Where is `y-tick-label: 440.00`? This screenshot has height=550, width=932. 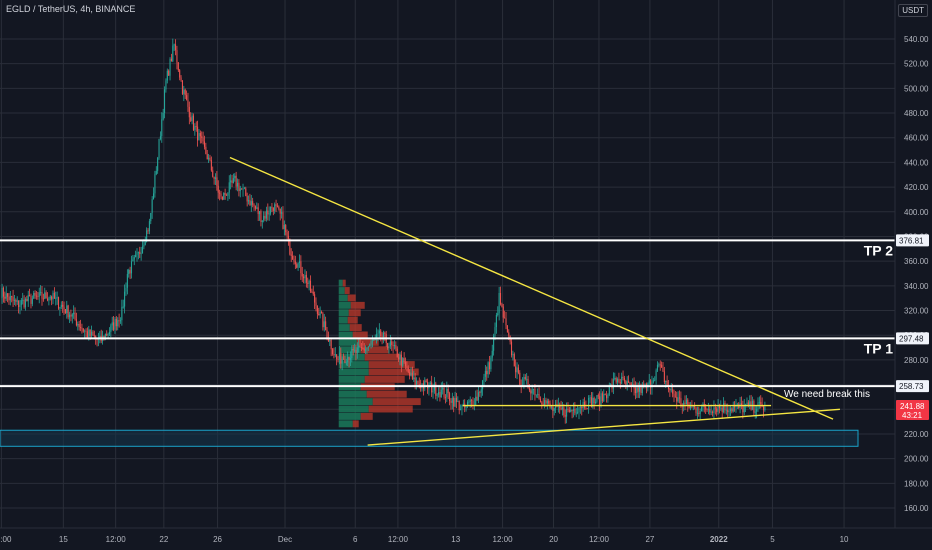 y-tick-label: 440.00 is located at coordinates (916, 162).